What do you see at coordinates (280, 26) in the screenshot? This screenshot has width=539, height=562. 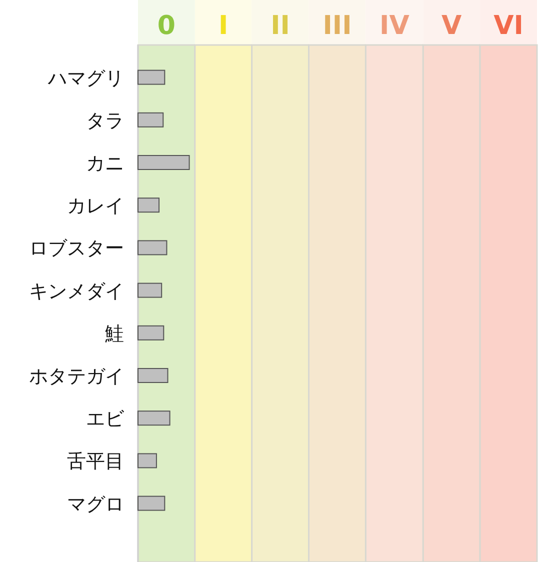 I see `band-label: II` at bounding box center [280, 26].